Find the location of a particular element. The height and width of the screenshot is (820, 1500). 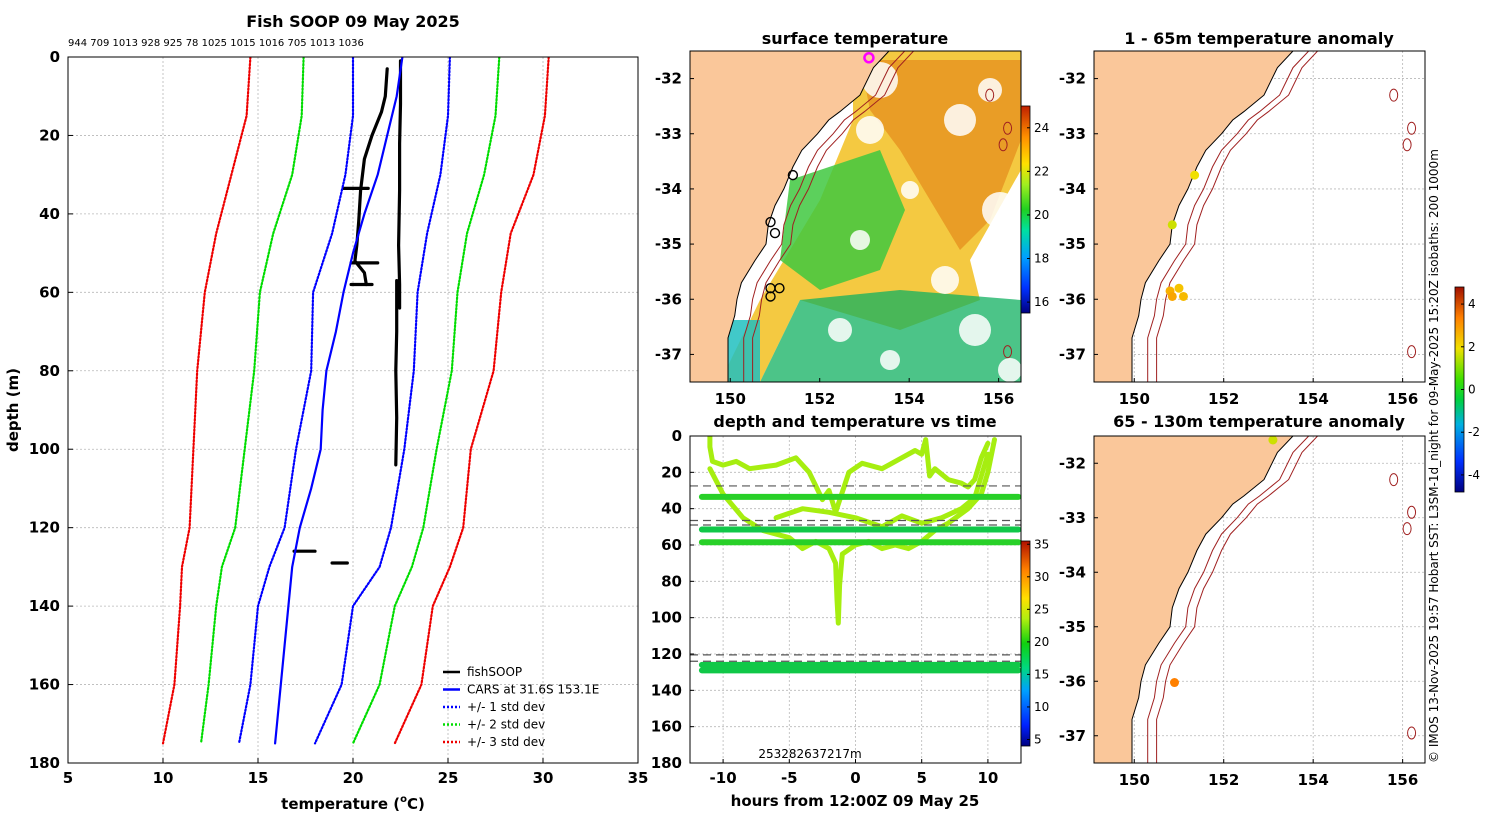

anomaly-shallow-map is located at coordinates (1255, 216).